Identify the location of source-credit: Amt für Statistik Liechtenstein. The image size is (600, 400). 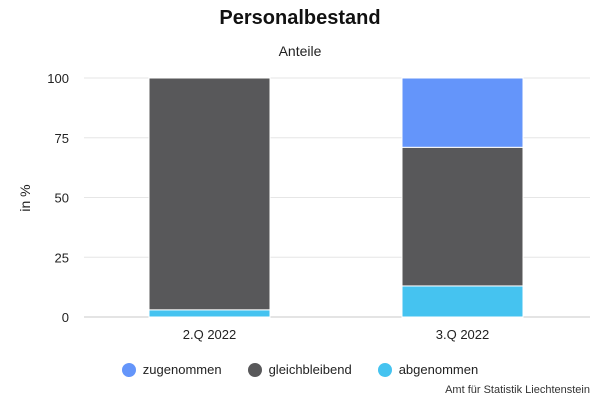
(517, 390).